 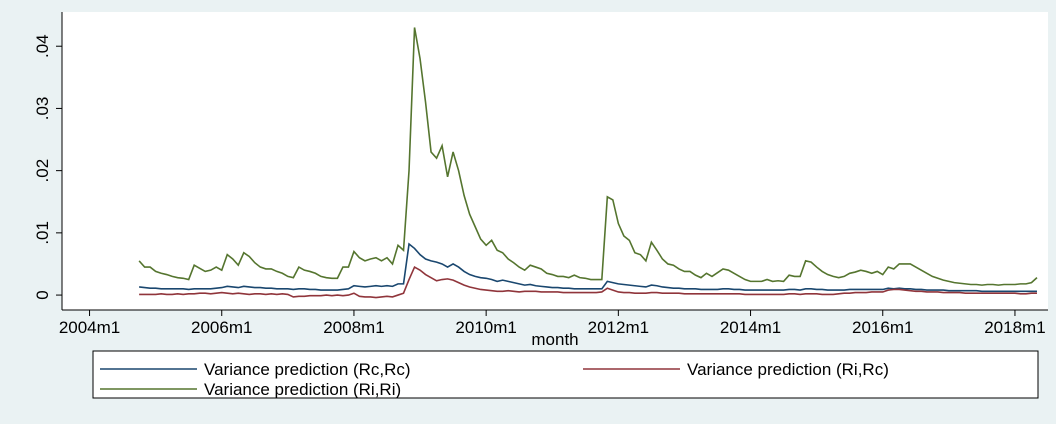 What do you see at coordinates (42, 46) in the screenshot?
I see `y-tick-label: .04` at bounding box center [42, 46].